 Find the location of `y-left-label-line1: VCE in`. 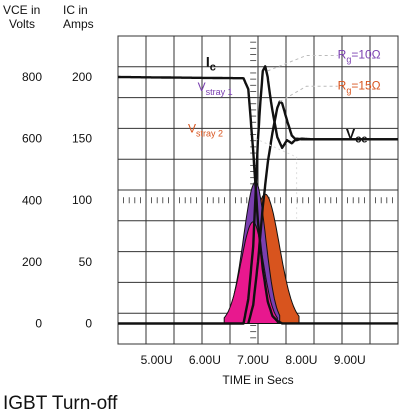

y-left-label-line1: VCE in is located at coordinates (21, 10).